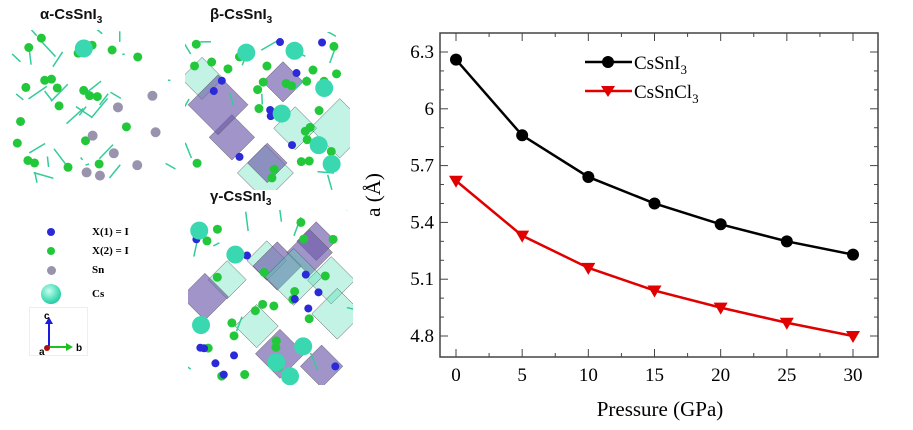  Describe the element at coordinates (72, 270) in the screenshot. I see `legend-item-sn: Sn` at that location.